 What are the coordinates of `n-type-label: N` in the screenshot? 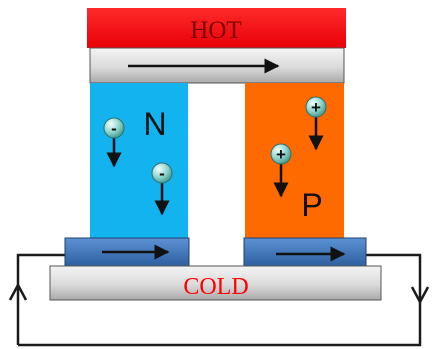 It's located at (154, 124).